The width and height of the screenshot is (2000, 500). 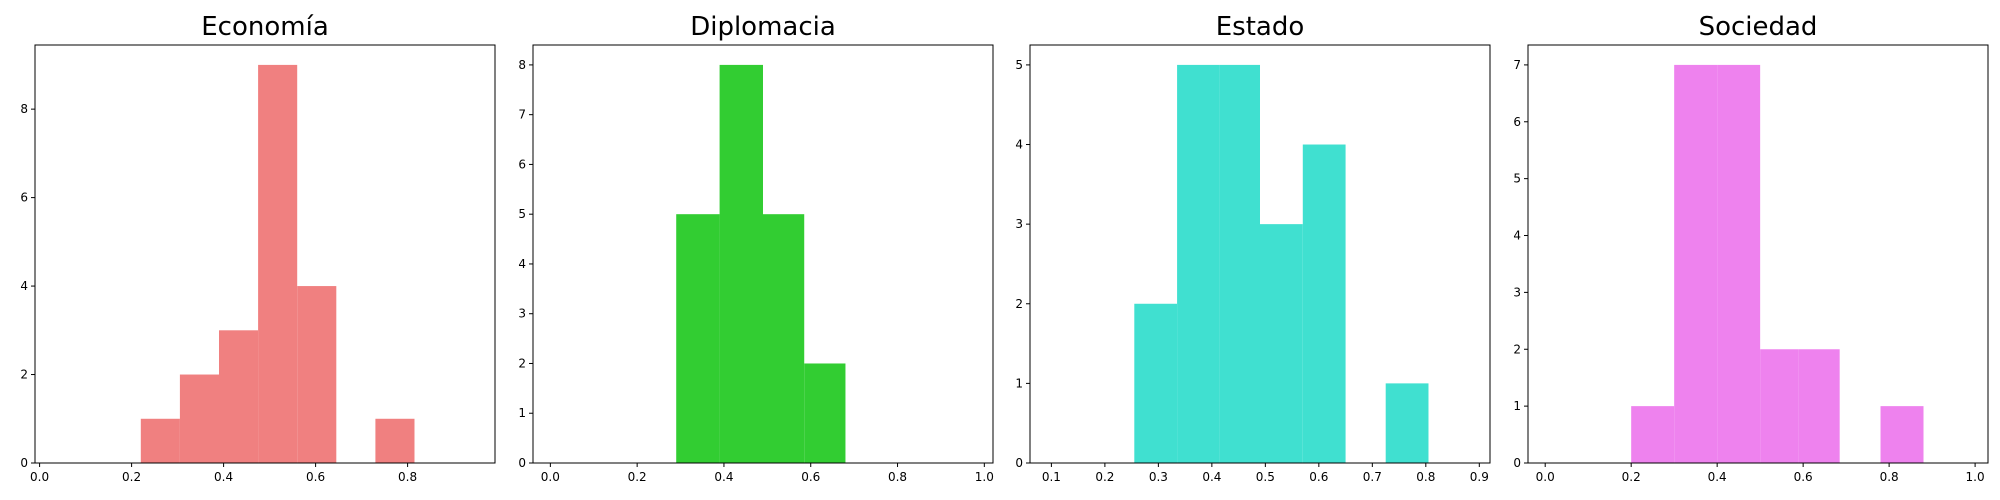 I want to click on x-tick-label: 0.3, so click(x=1158, y=477).